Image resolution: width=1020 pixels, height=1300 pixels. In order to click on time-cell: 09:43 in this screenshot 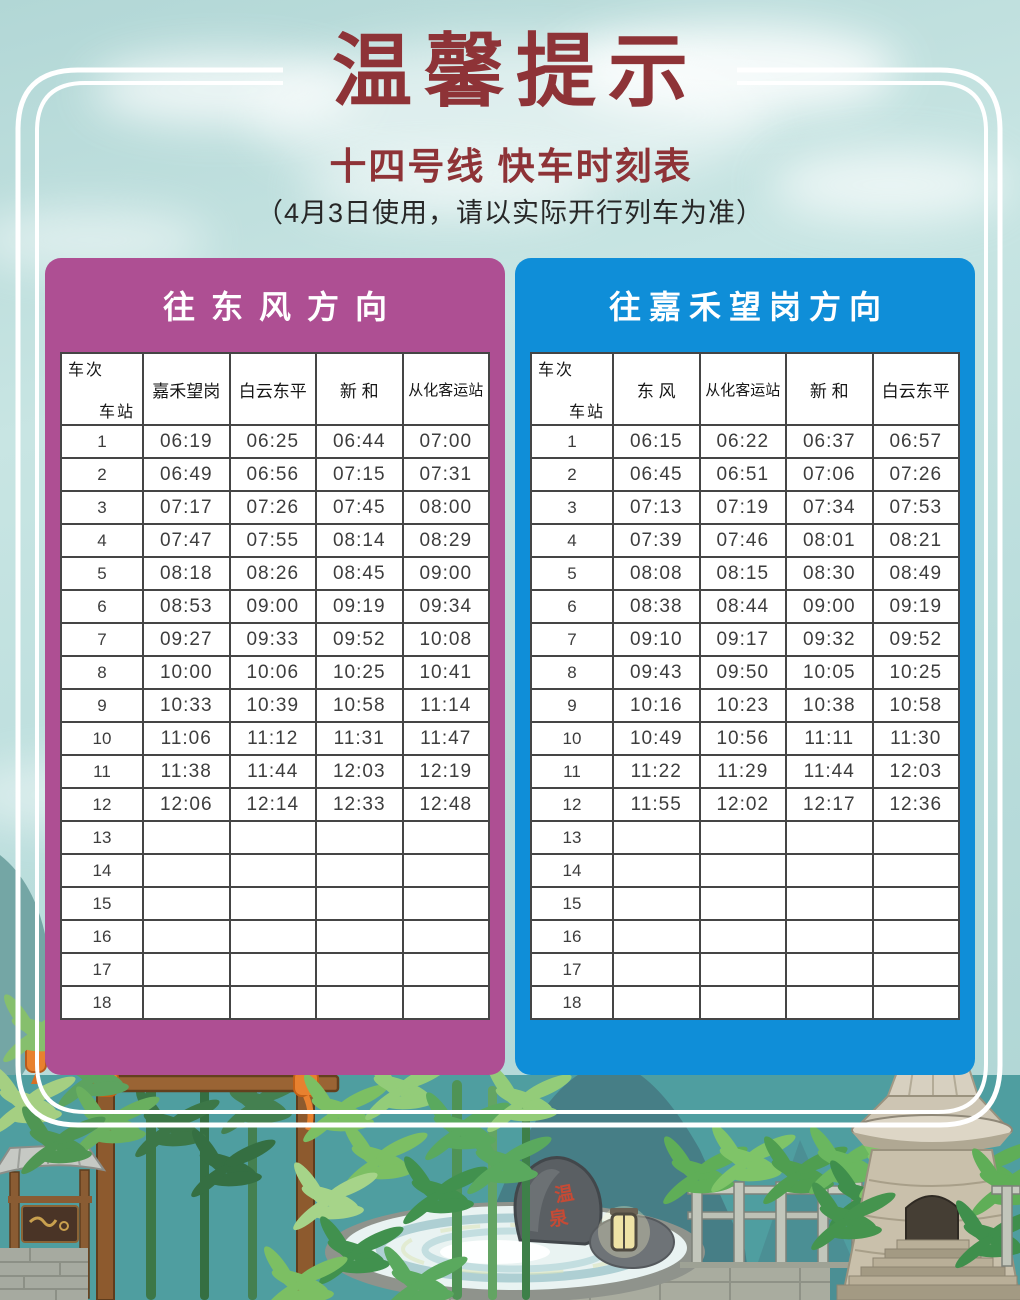, I will do `click(656, 672)`.